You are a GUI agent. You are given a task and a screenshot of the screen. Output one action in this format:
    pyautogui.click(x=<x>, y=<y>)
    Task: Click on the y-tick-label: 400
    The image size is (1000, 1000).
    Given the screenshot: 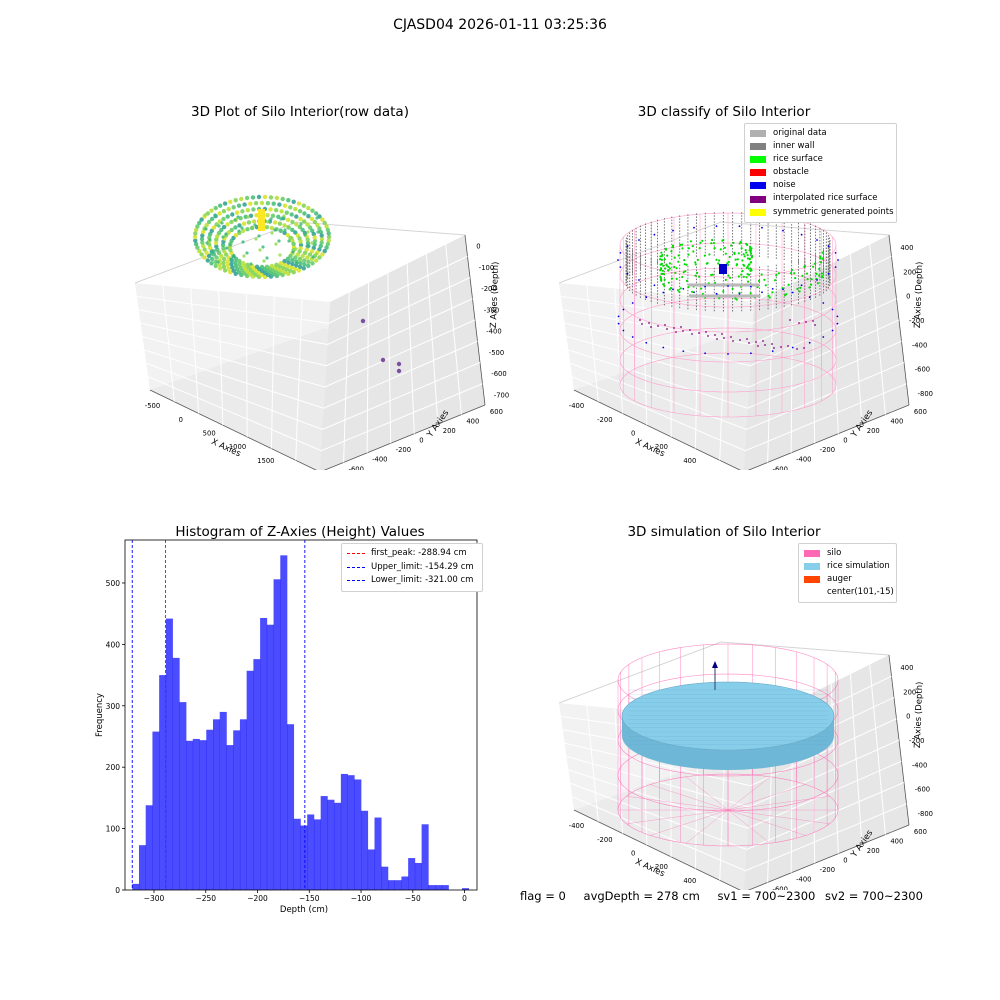 What is the action you would take?
    pyautogui.click(x=896, y=841)
    